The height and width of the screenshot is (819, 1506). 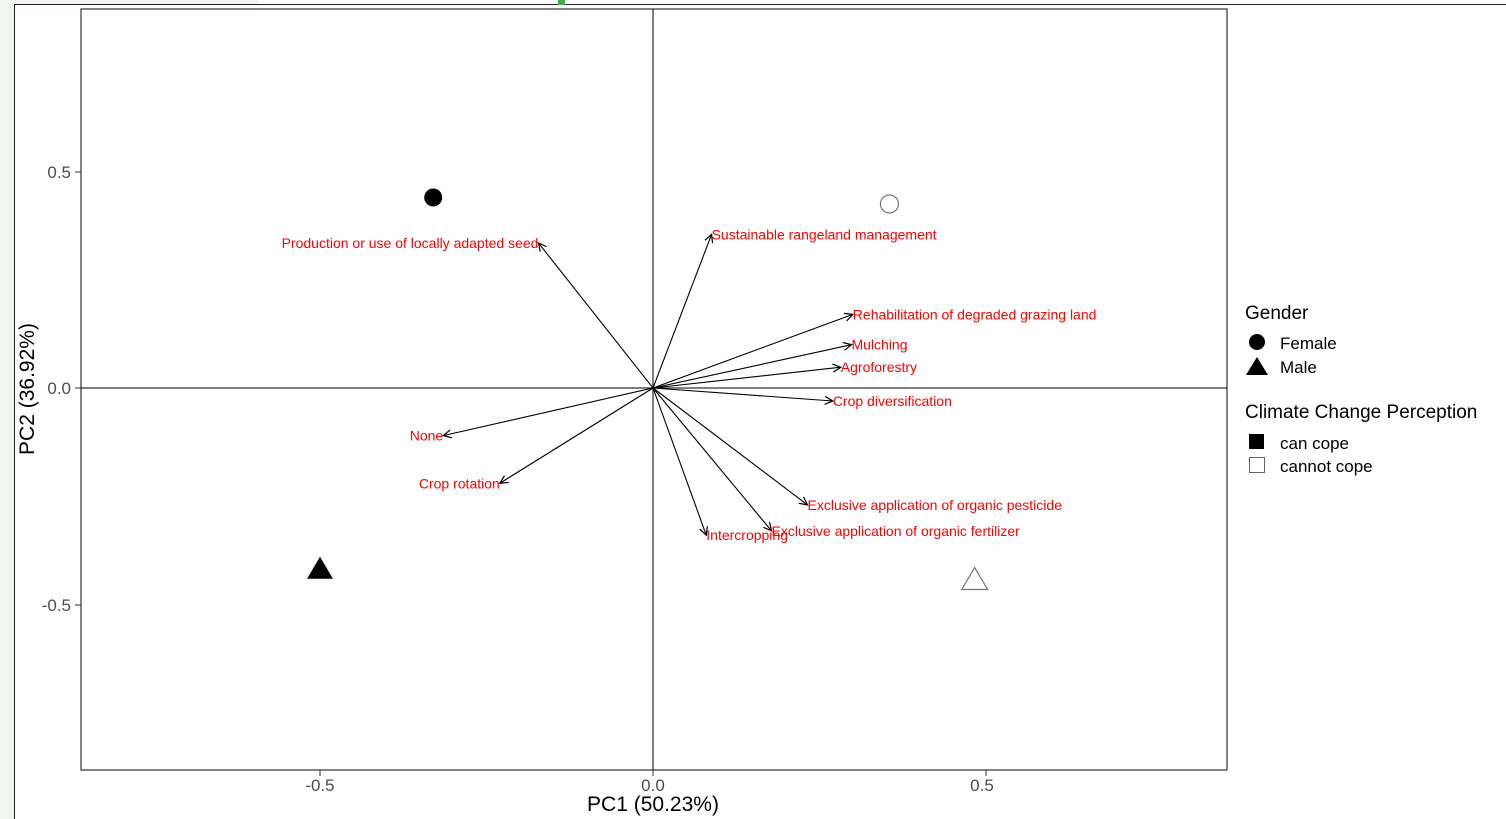 What do you see at coordinates (1256, 441) in the screenshot?
I see `legend-can-cope-symbol` at bounding box center [1256, 441].